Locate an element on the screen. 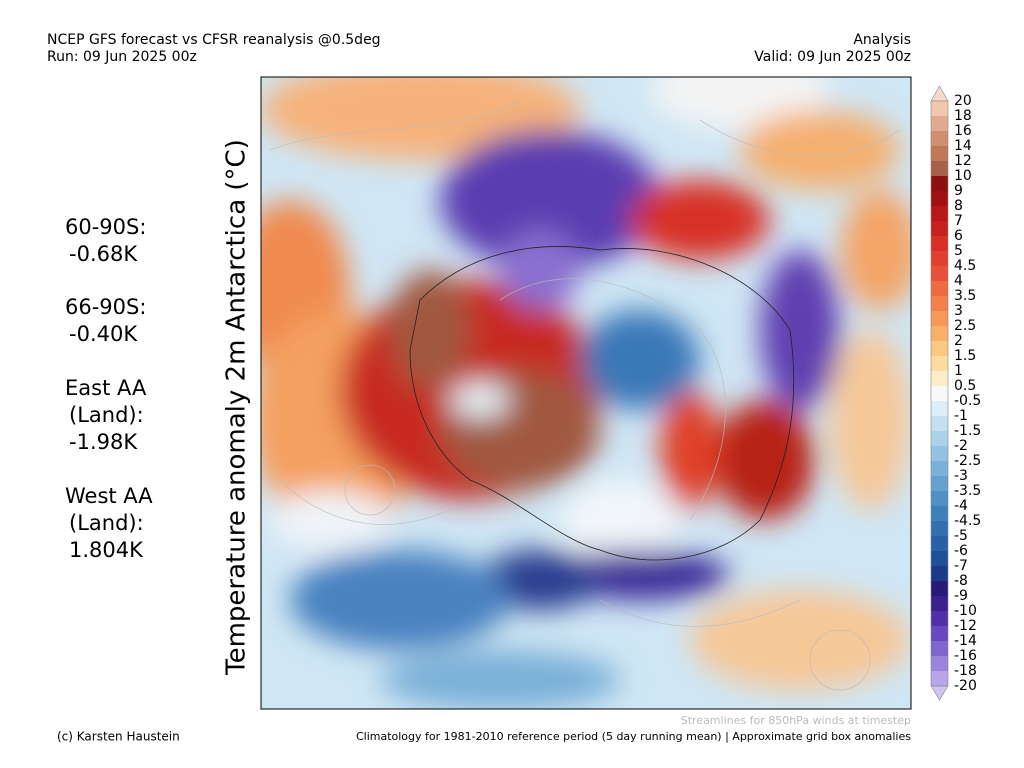  stat-text: -1.98K is located at coordinates (103, 442).